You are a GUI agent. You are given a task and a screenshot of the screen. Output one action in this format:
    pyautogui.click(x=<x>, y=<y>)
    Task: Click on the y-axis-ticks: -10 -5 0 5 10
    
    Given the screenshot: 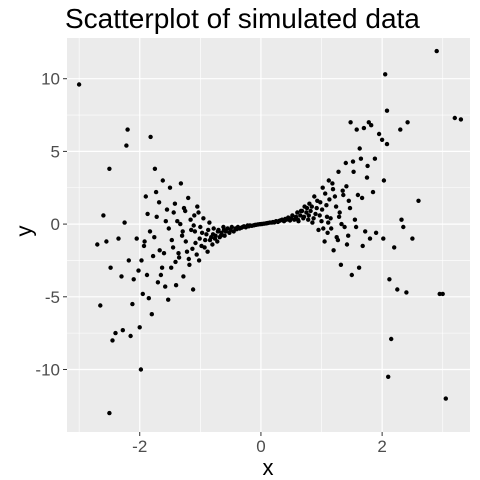 What is the action you would take?
    pyautogui.click(x=51, y=224)
    